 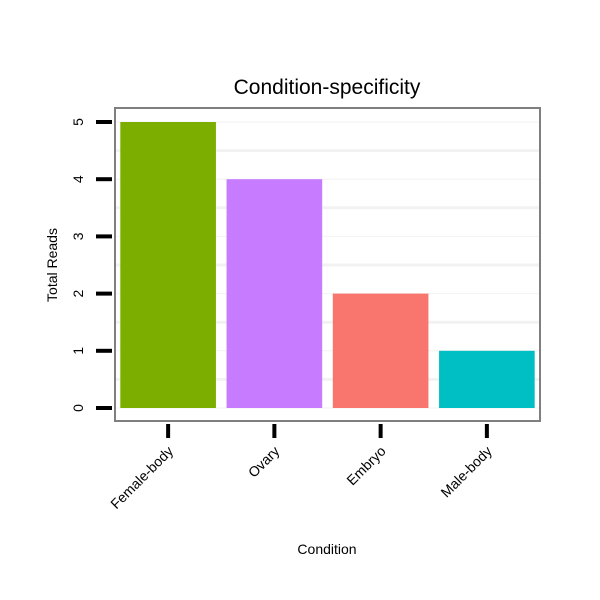 I want to click on x-tick-label: Male-body, so click(x=466, y=472).